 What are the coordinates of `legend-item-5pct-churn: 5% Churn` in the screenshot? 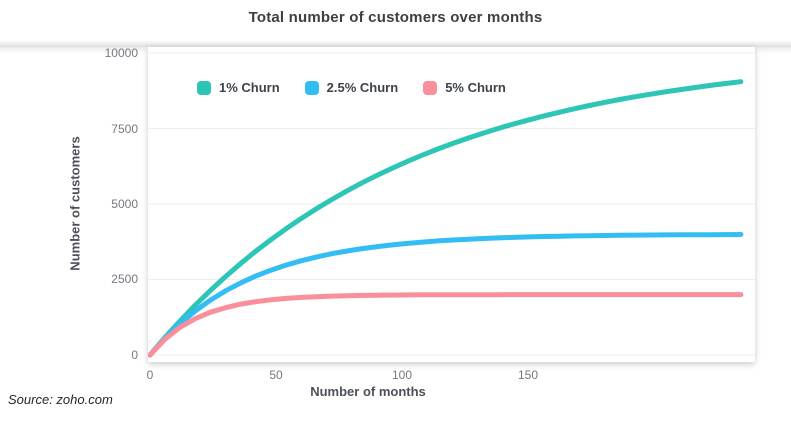 It's located at (464, 87).